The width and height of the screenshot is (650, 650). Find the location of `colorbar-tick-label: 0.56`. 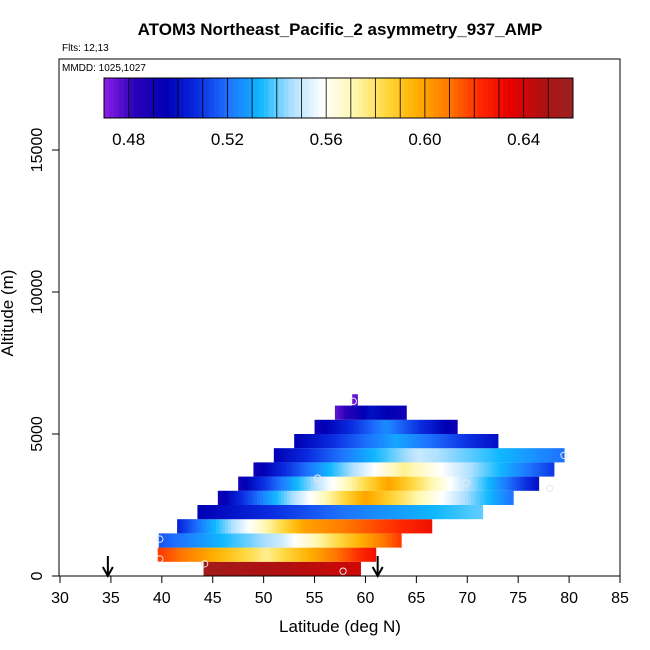

colorbar-tick-label: 0.56 is located at coordinates (326, 139).